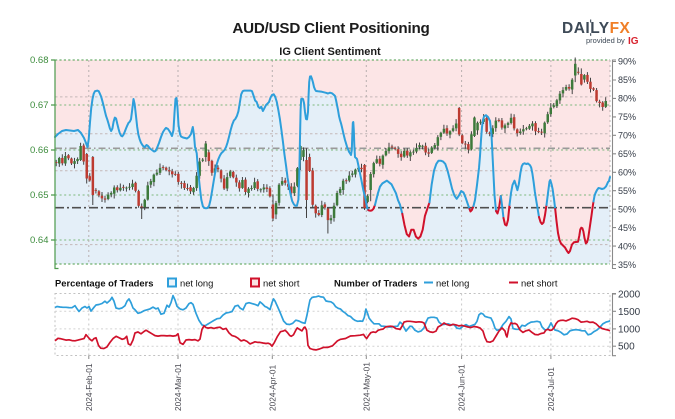 The image size is (675, 419). Describe the element at coordinates (633, 41) in the screenshot. I see `svg-text: IG` at that location.